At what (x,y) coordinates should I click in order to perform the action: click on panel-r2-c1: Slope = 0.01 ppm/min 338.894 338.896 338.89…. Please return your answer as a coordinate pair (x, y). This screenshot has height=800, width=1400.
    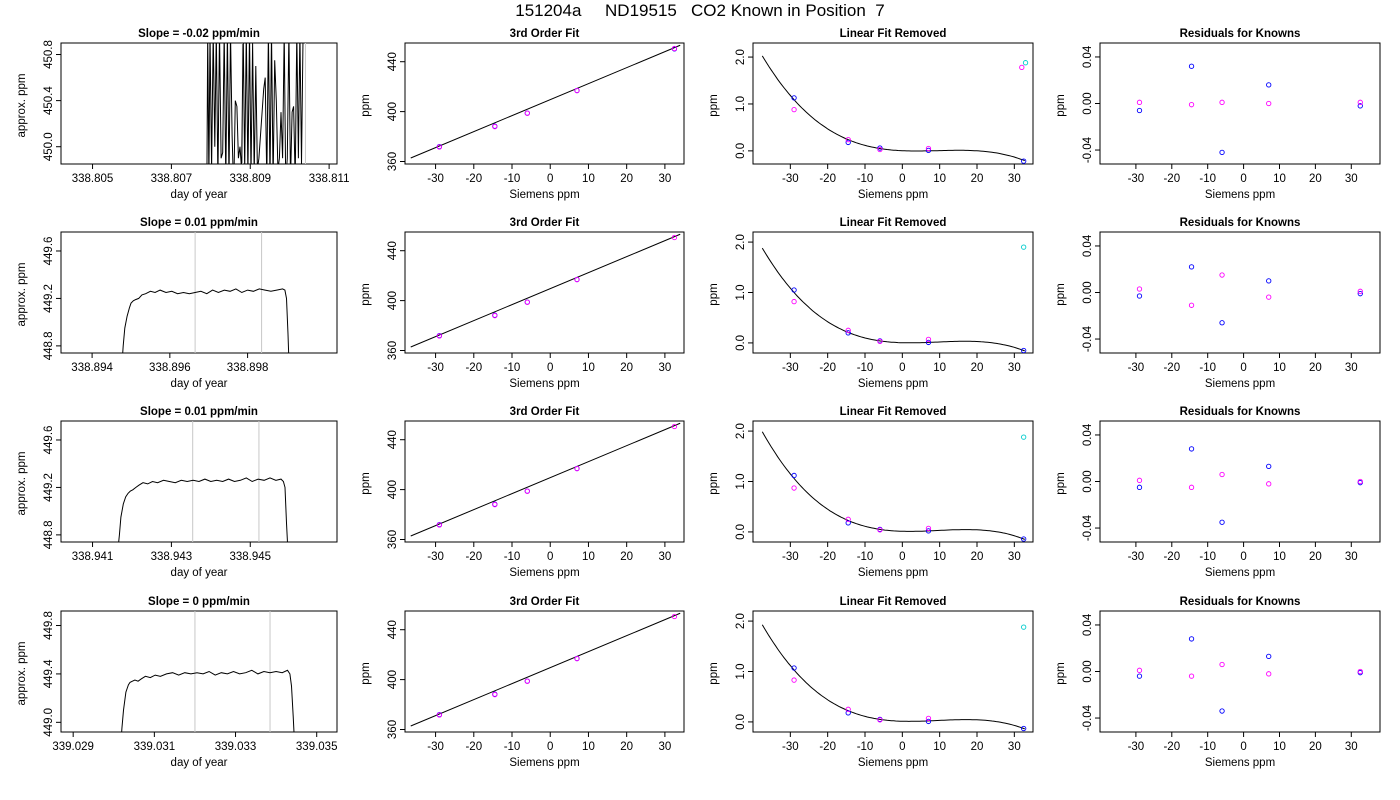
    Looking at the image, I should click on (177, 303).